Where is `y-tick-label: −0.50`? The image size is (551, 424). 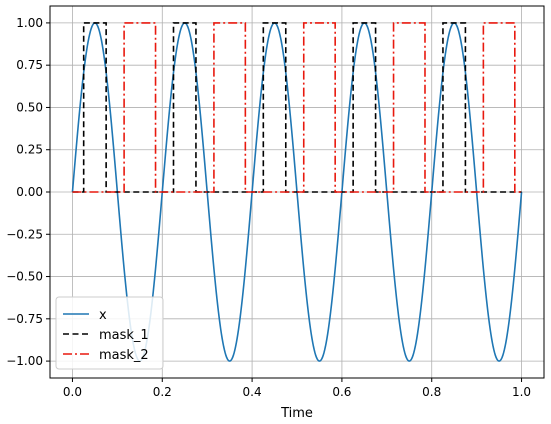
y-tick-label: −0.50 is located at coordinates (24, 277).